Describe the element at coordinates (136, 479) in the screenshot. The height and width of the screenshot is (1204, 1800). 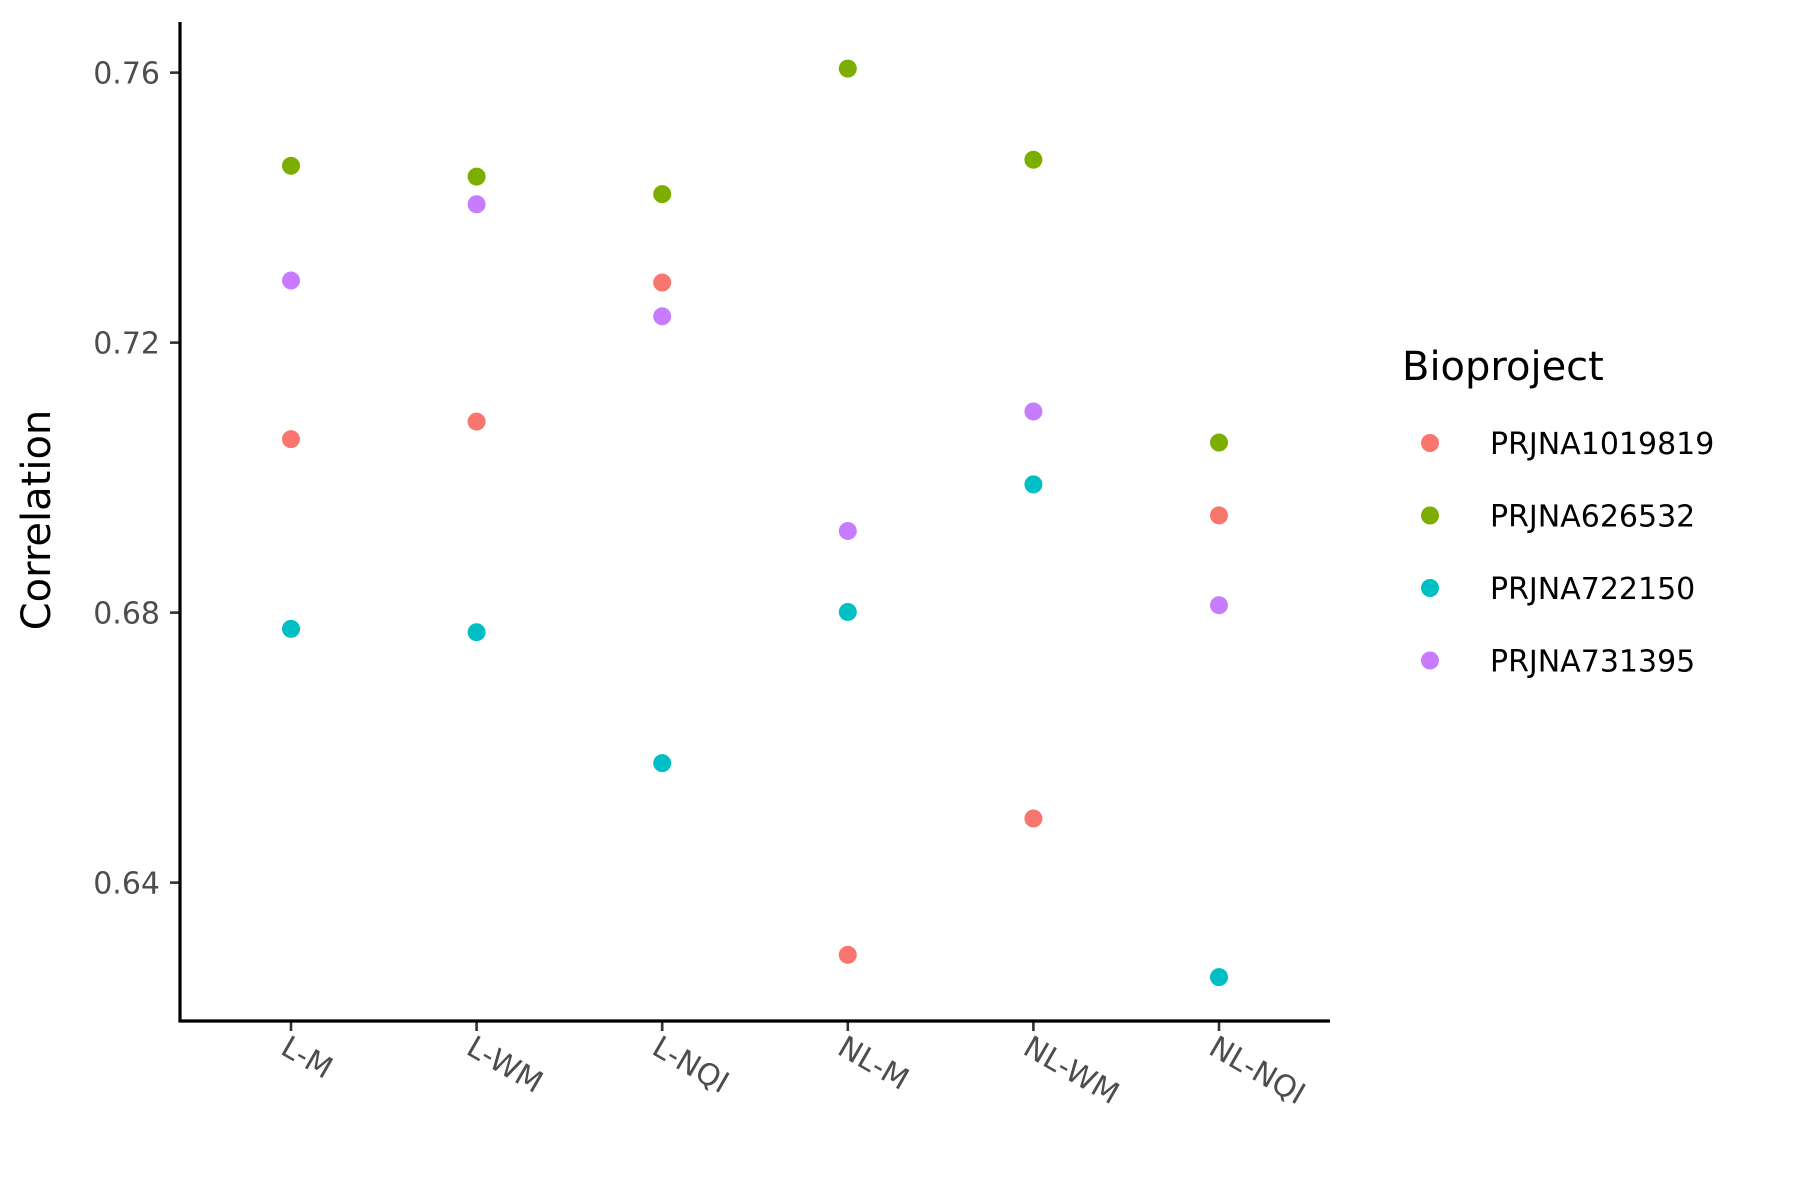
I see `y-axis-ticks: 0.64 0.68 0.72 0.76` at that location.